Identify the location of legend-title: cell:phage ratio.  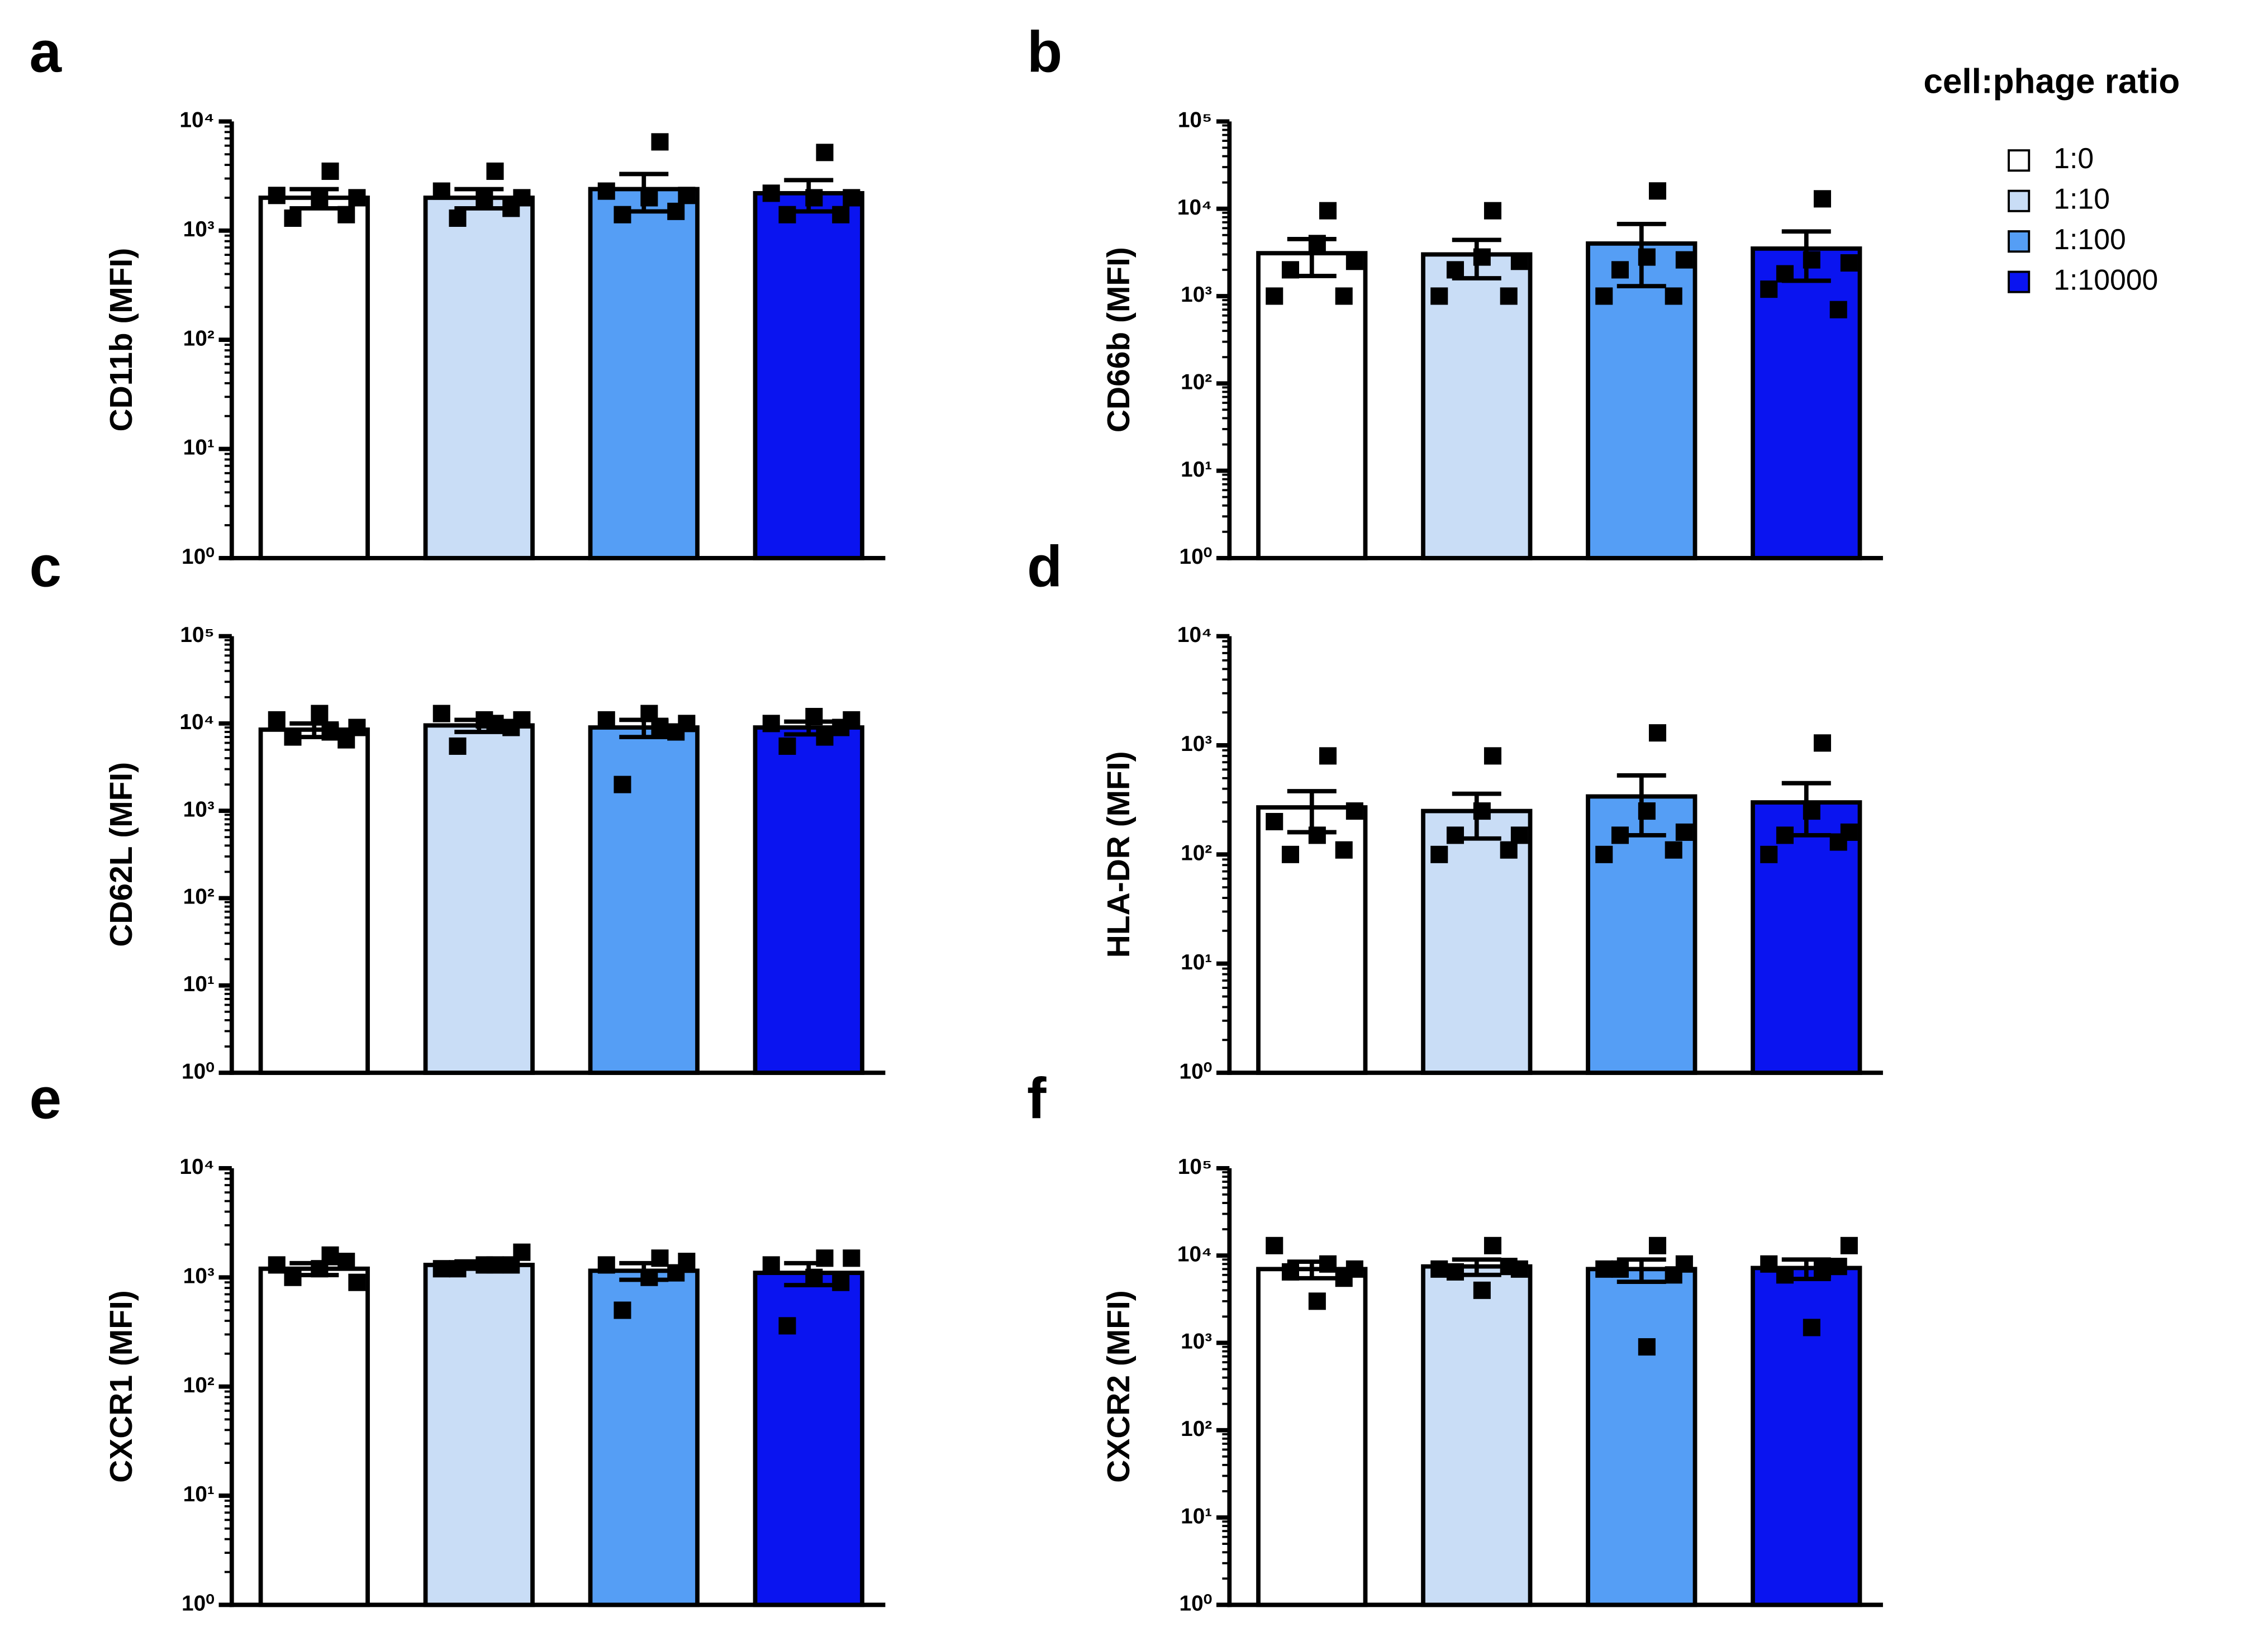
(2051, 81).